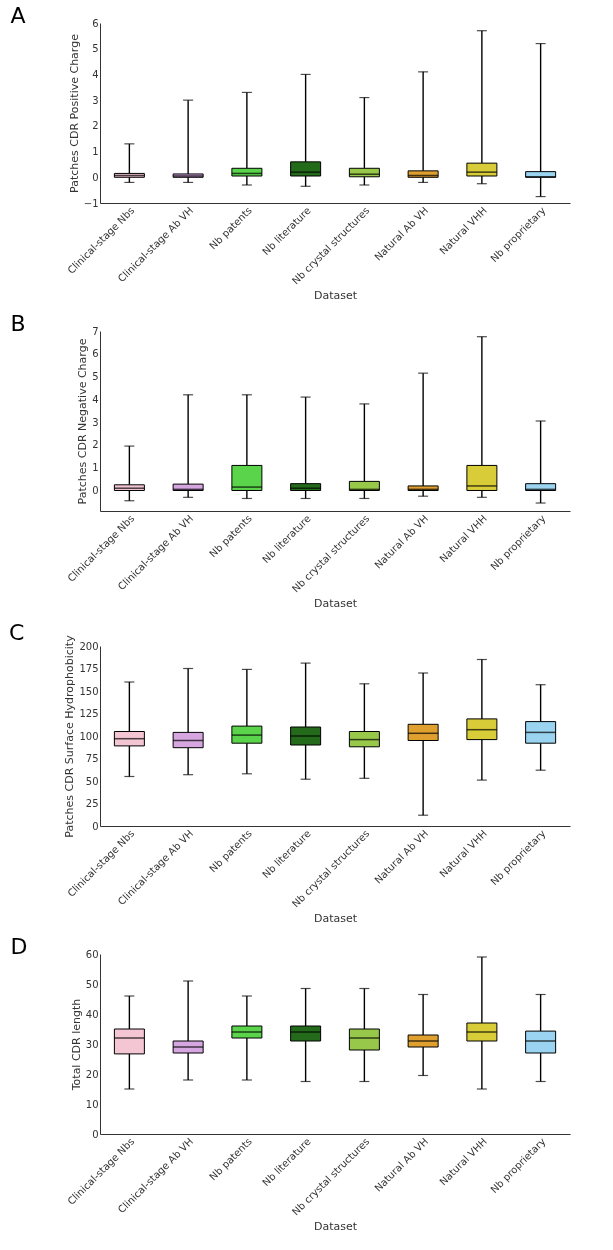 The image size is (613, 1250). Describe the element at coordinates (89, 691) in the screenshot. I see `y-tick-label: 150` at that location.